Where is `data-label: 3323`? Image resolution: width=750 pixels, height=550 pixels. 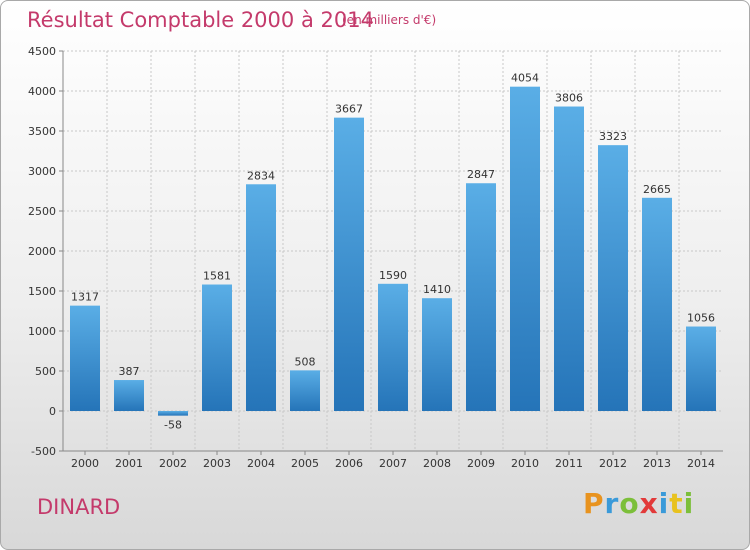
data-label: 3323 is located at coordinates (613, 136).